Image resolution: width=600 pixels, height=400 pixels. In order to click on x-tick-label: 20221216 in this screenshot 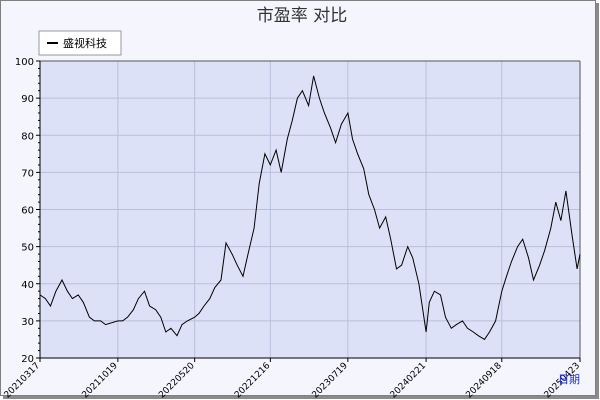, I will do `click(253, 380)`.